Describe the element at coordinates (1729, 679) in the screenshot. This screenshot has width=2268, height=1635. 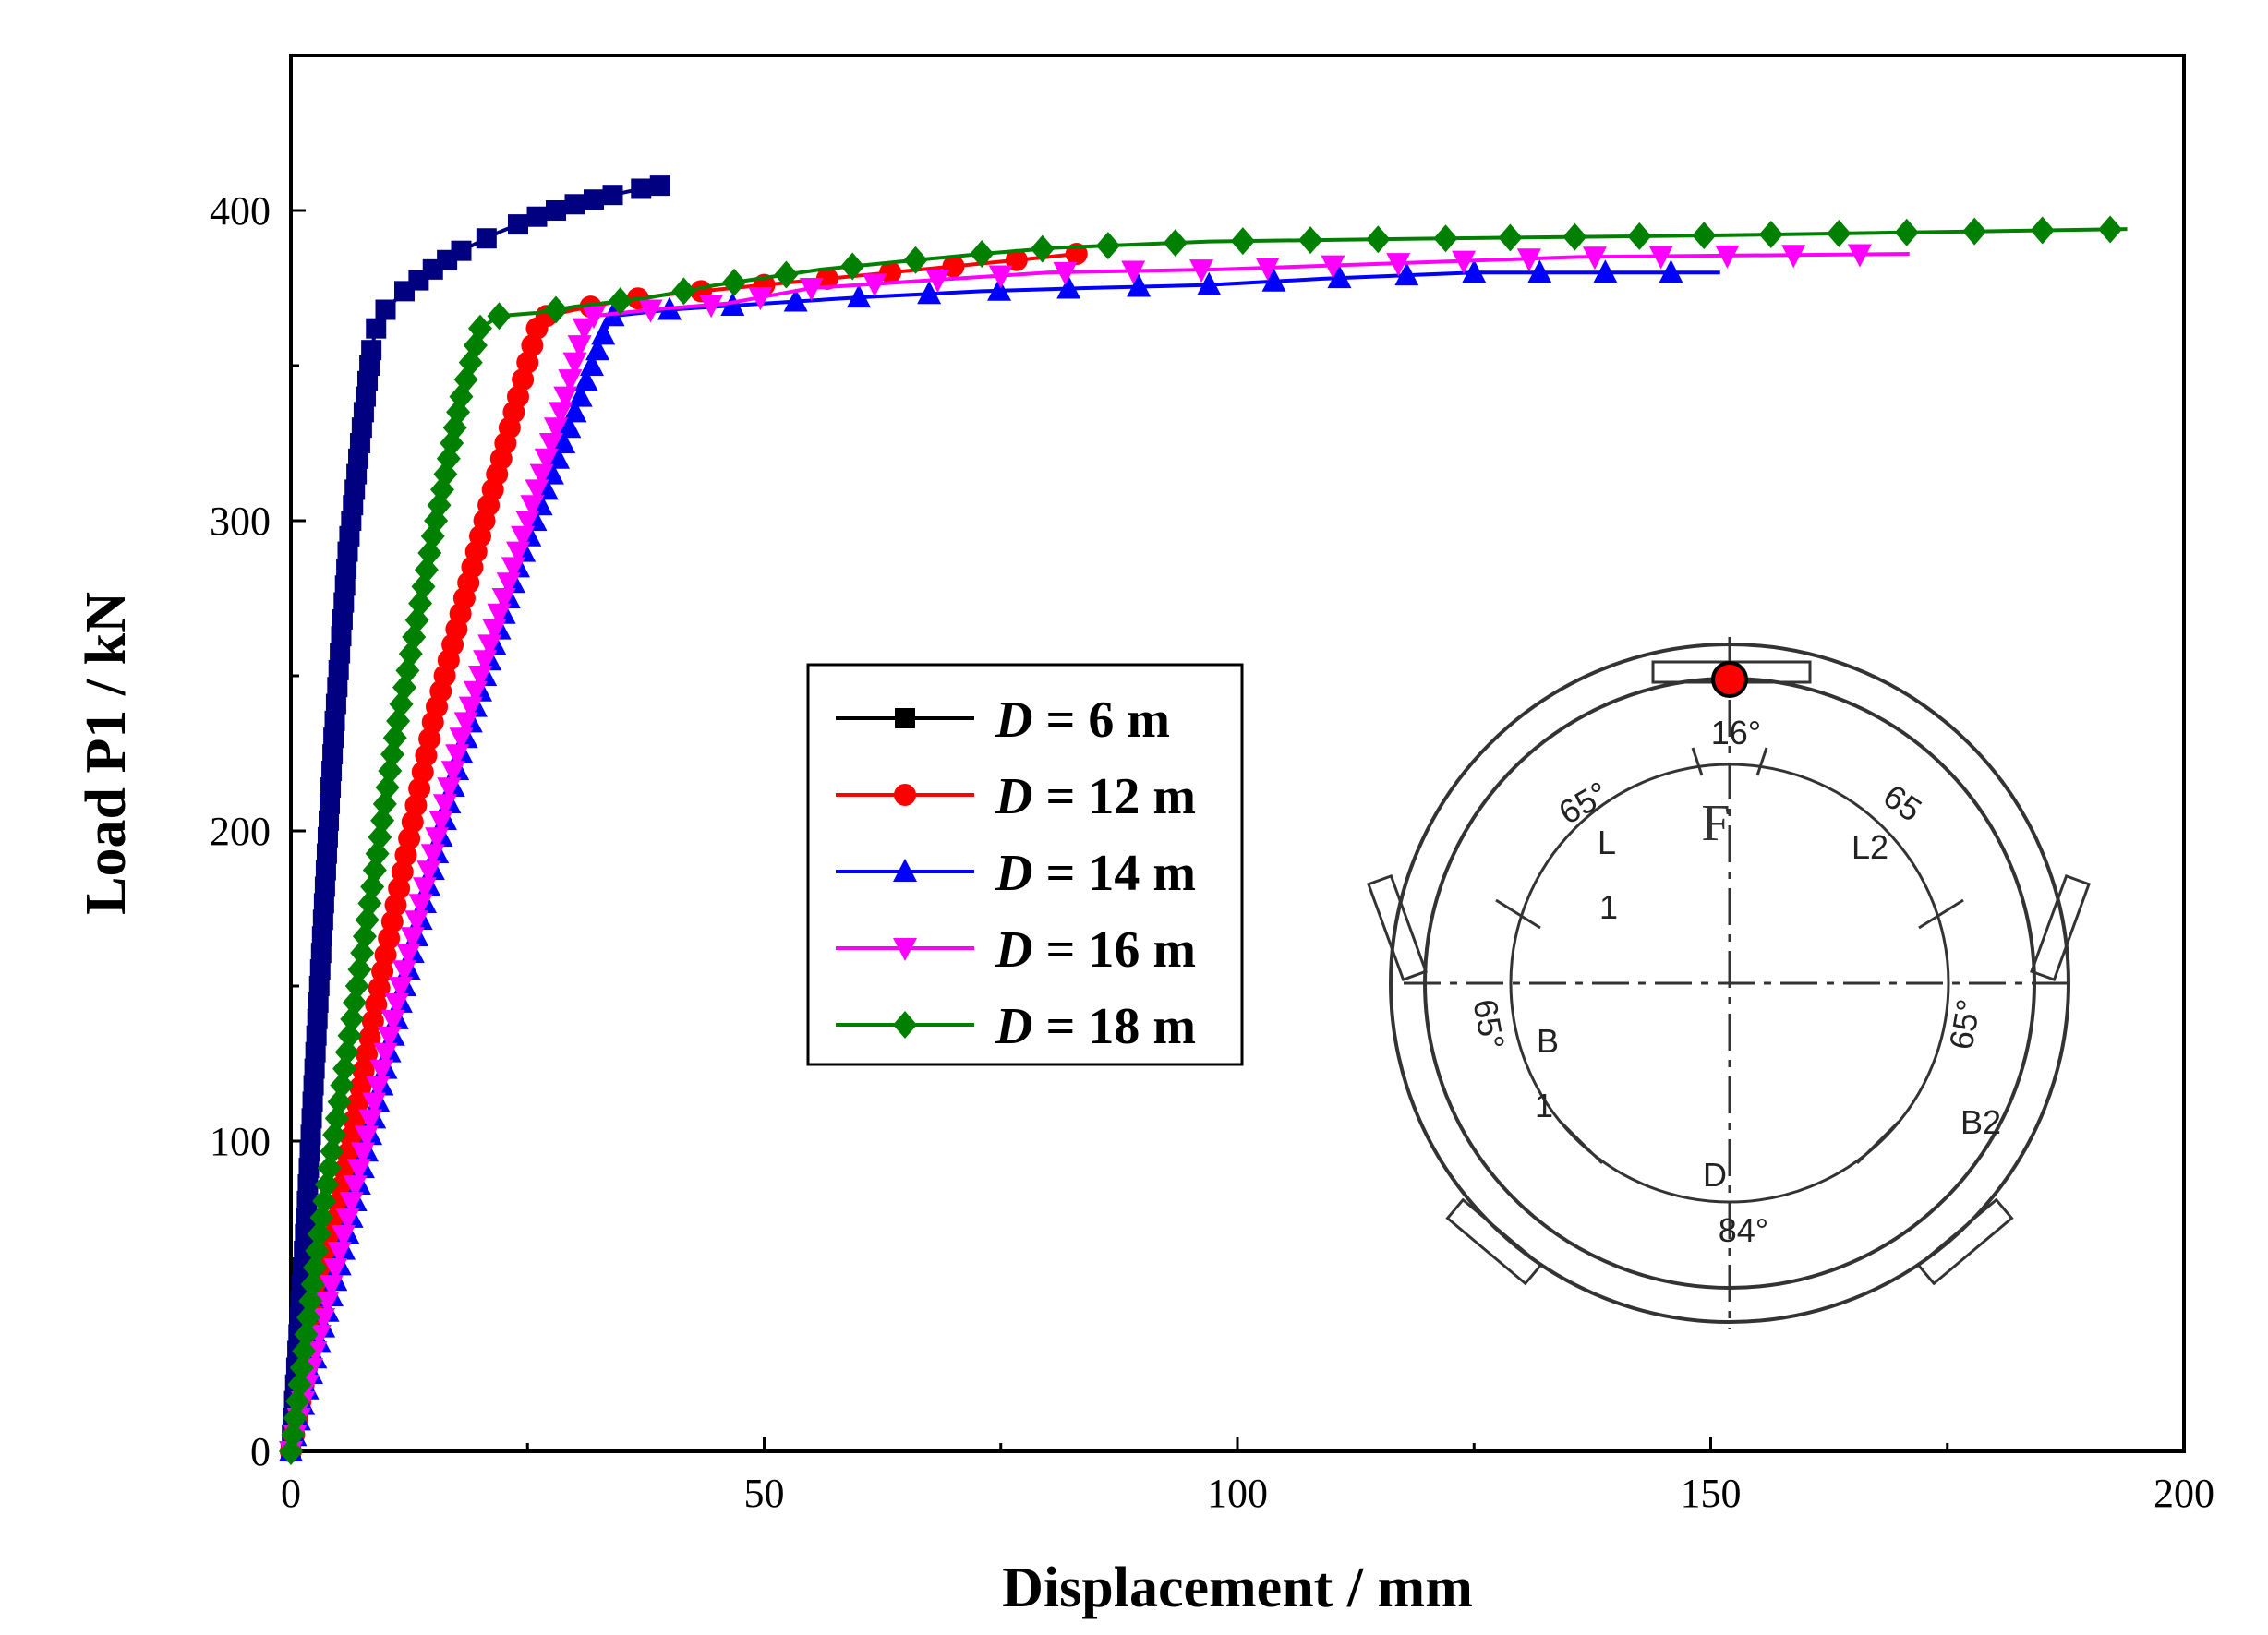
I see `load-point-marker` at that location.